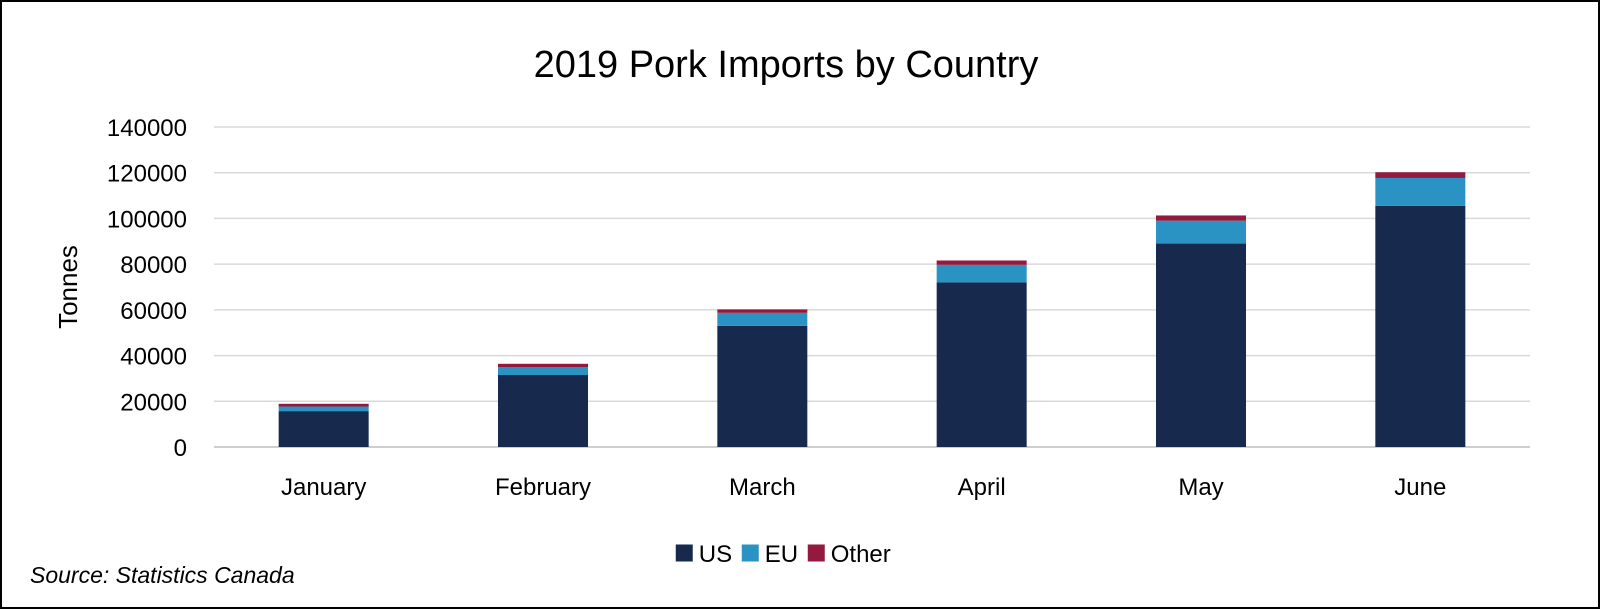 The width and height of the screenshot is (1600, 609). What do you see at coordinates (162, 575) in the screenshot?
I see `source-note: Source: Statistics Canada` at bounding box center [162, 575].